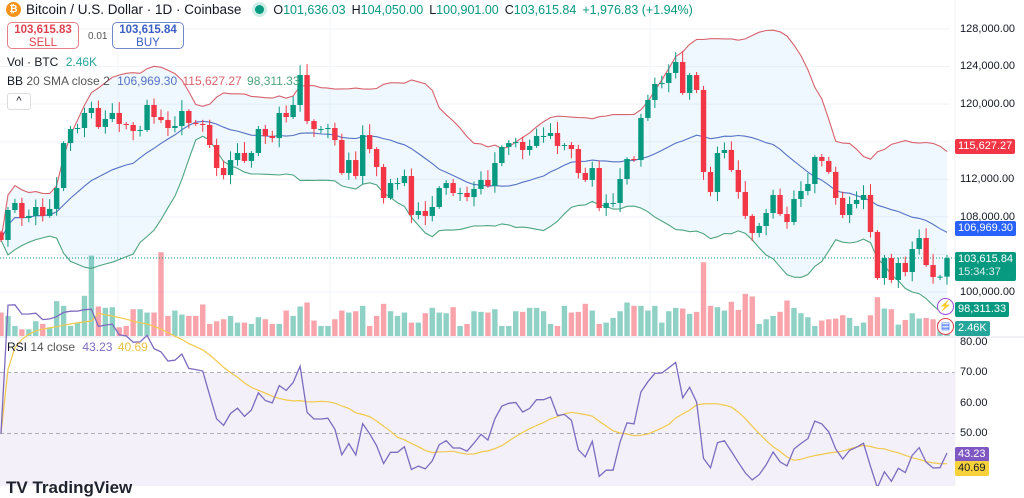  I want to click on open-label: O, so click(278, 9).